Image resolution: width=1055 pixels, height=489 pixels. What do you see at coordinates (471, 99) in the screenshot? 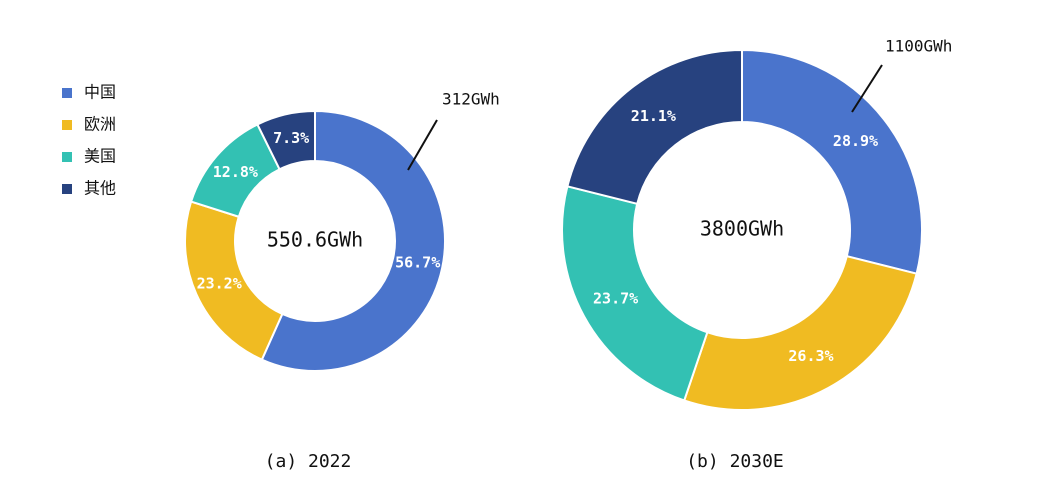
I see `annotation: 312GWh` at bounding box center [471, 99].